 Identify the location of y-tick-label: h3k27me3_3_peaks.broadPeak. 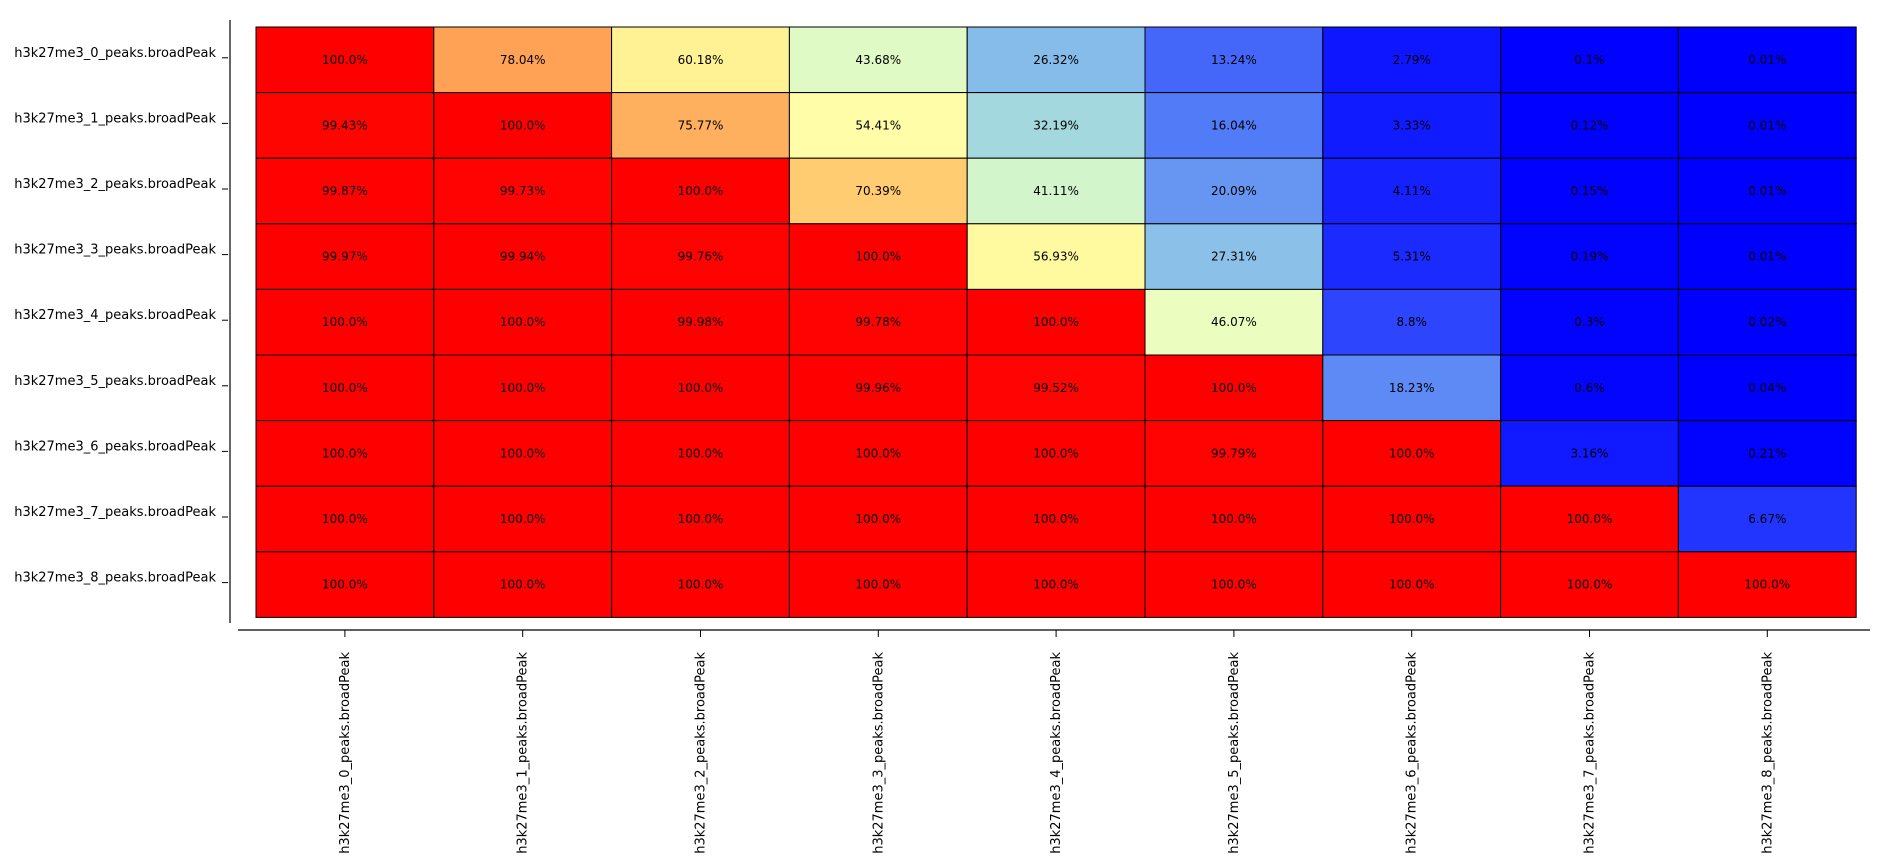
(115, 250).